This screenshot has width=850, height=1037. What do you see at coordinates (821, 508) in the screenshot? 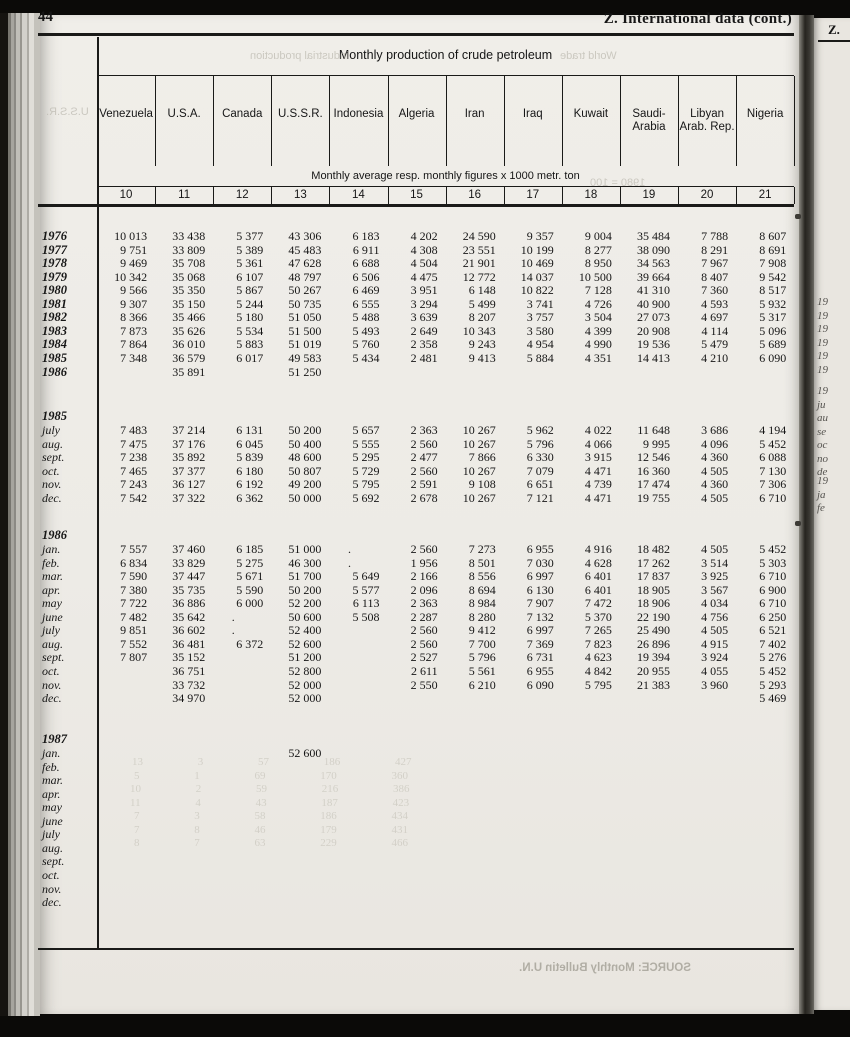
I see `next-page-row-fragment: fe` at bounding box center [821, 508].